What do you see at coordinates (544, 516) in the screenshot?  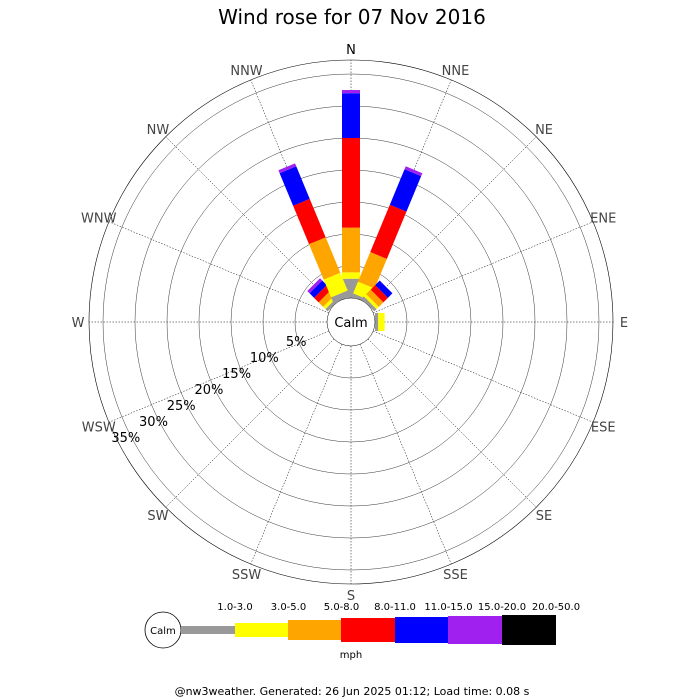 I see `direction-label-se: SE` at bounding box center [544, 516].